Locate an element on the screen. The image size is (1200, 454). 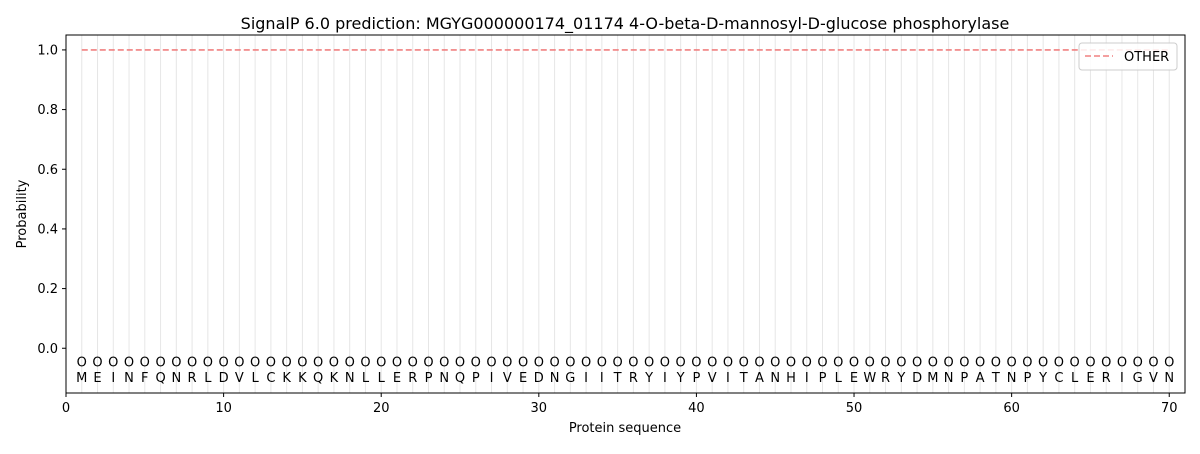
sequence-residue: A is located at coordinates (759, 378).